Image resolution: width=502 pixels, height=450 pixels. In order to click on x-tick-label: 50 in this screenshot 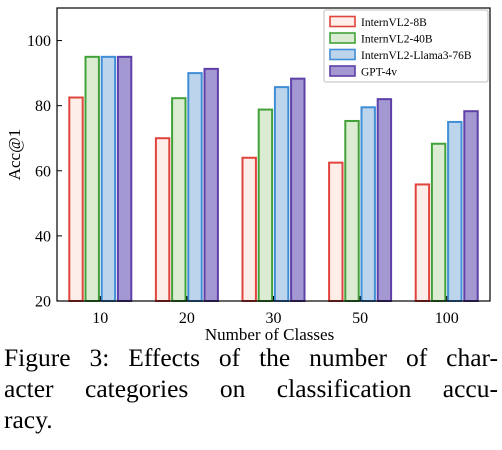, I will do `click(360, 318)`.